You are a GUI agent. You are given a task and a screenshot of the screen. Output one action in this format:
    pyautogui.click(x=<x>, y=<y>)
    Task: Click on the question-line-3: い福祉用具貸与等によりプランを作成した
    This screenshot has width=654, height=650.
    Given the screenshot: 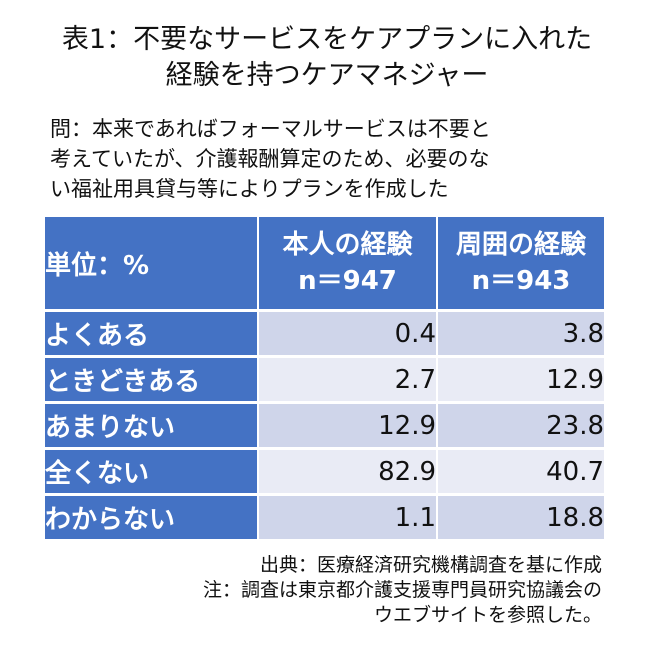 What is the action you would take?
    pyautogui.click(x=249, y=189)
    